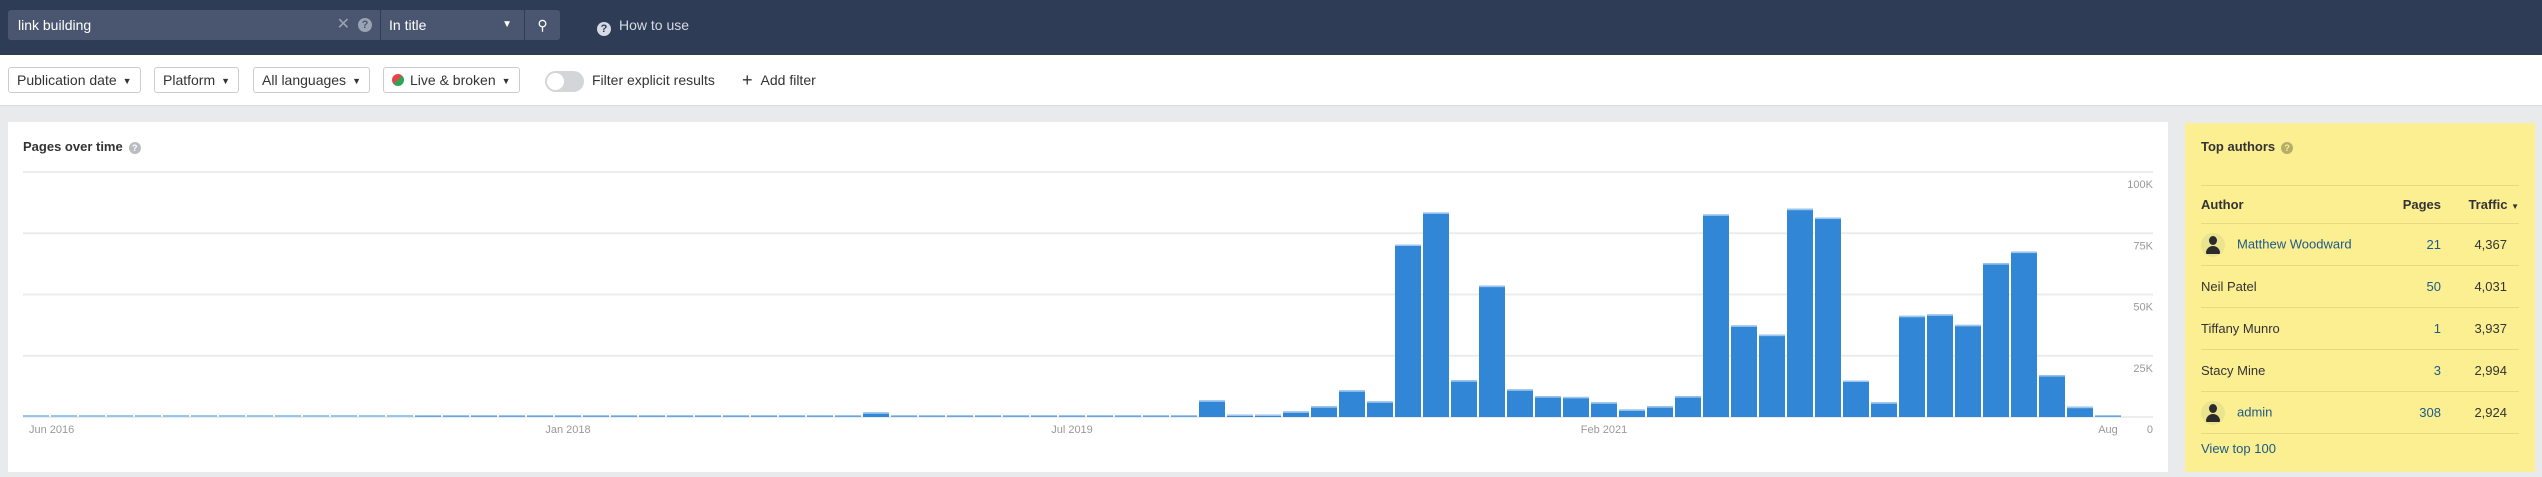 The image size is (2542, 477). What do you see at coordinates (343, 24) in the screenshot?
I see `close-icon: ✕` at bounding box center [343, 24].